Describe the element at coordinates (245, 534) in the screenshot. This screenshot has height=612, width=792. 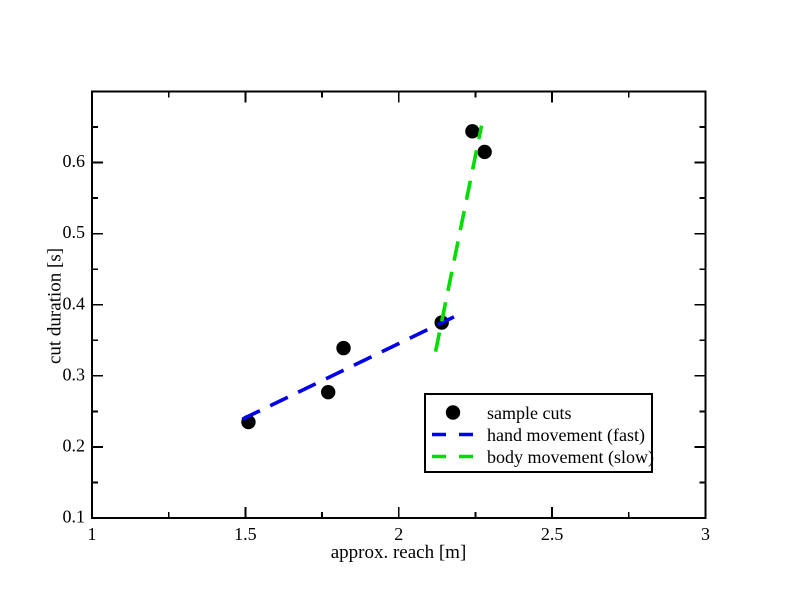
I see `x-tick-label: 1.5` at that location.